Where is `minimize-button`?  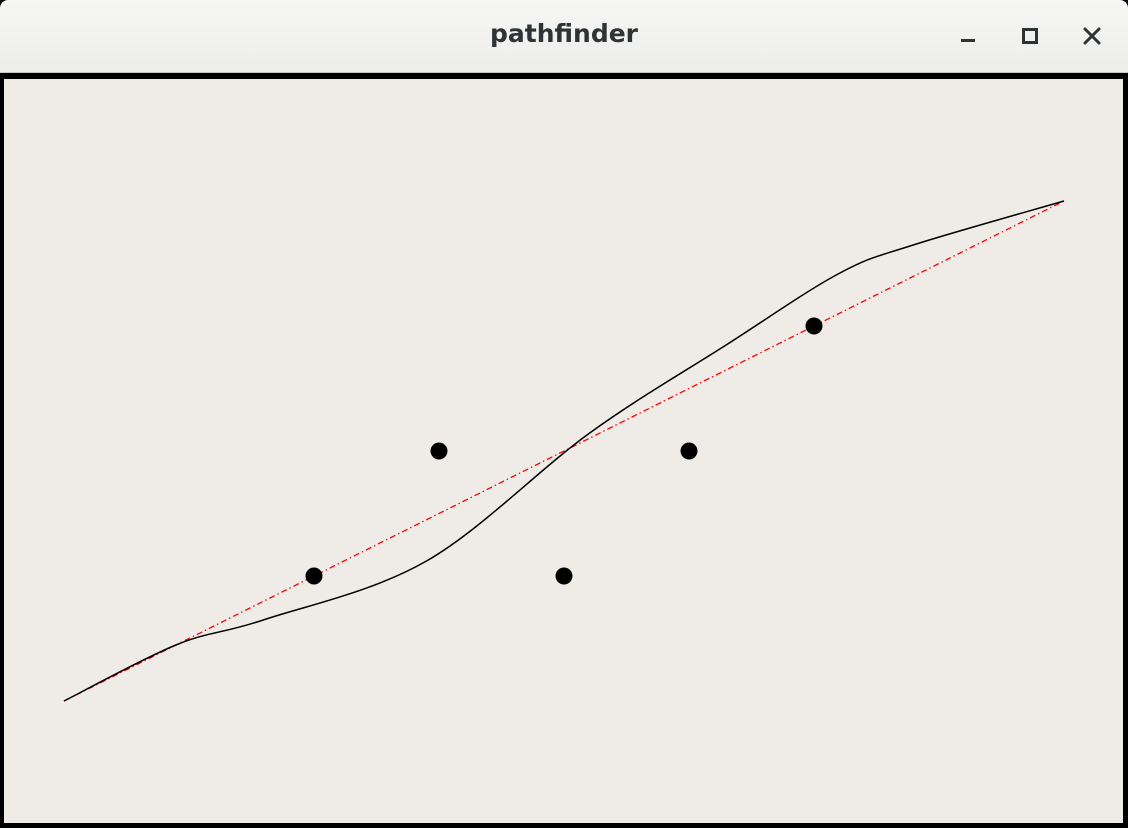 minimize-button is located at coordinates (968, 36).